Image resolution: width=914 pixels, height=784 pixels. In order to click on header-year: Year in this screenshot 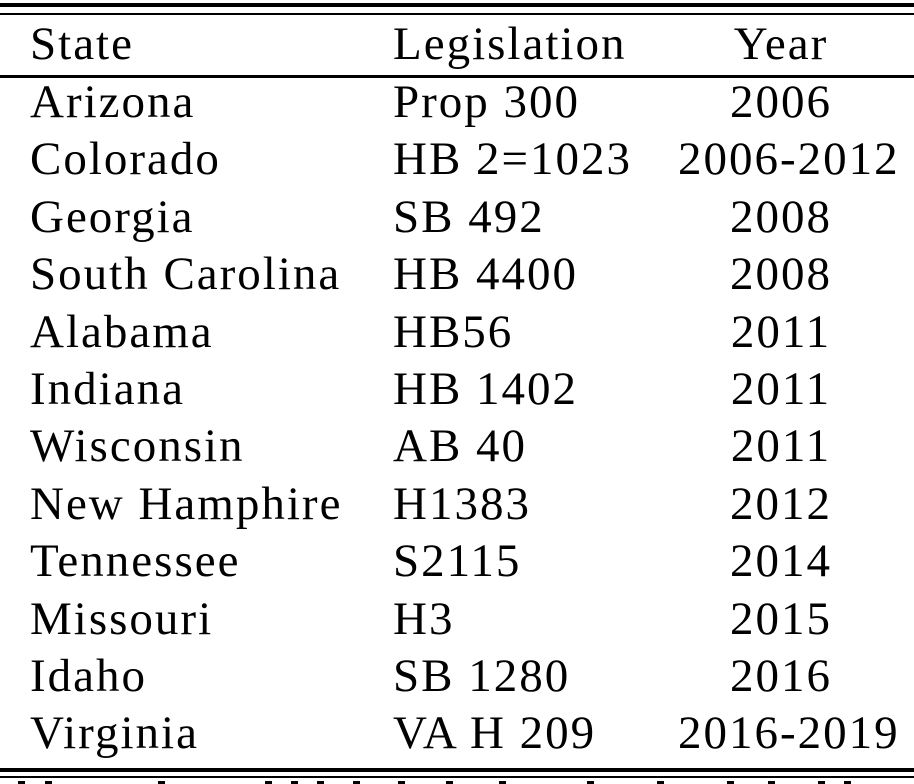, I will do `click(781, 44)`.